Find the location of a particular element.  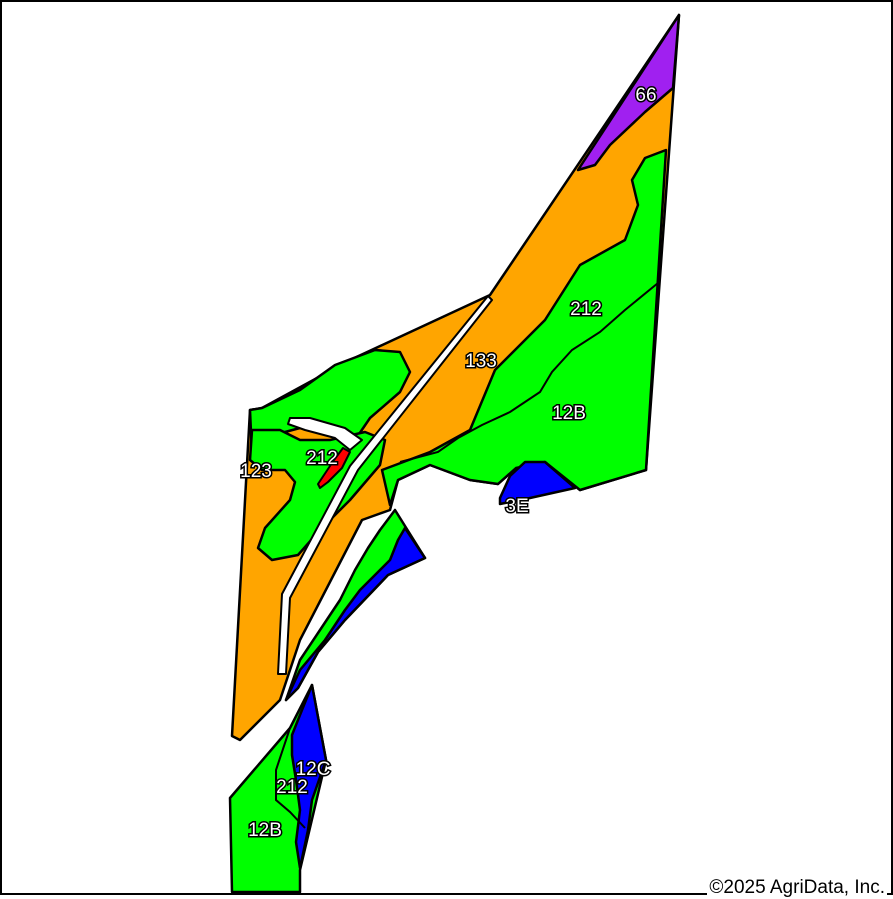

soil-boundary-lower is located at coordinates (290, 778).